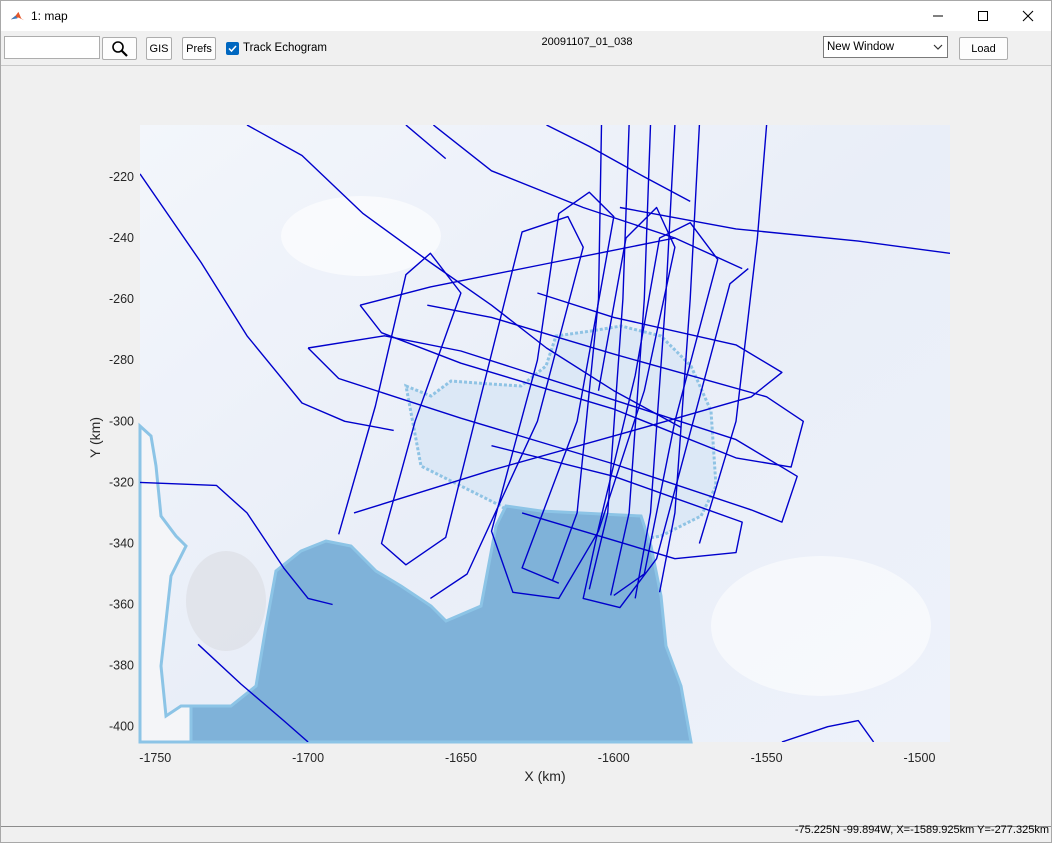 Image resolution: width=1052 pixels, height=843 pixels. I want to click on x-tick-label: -1700, so click(308, 758).